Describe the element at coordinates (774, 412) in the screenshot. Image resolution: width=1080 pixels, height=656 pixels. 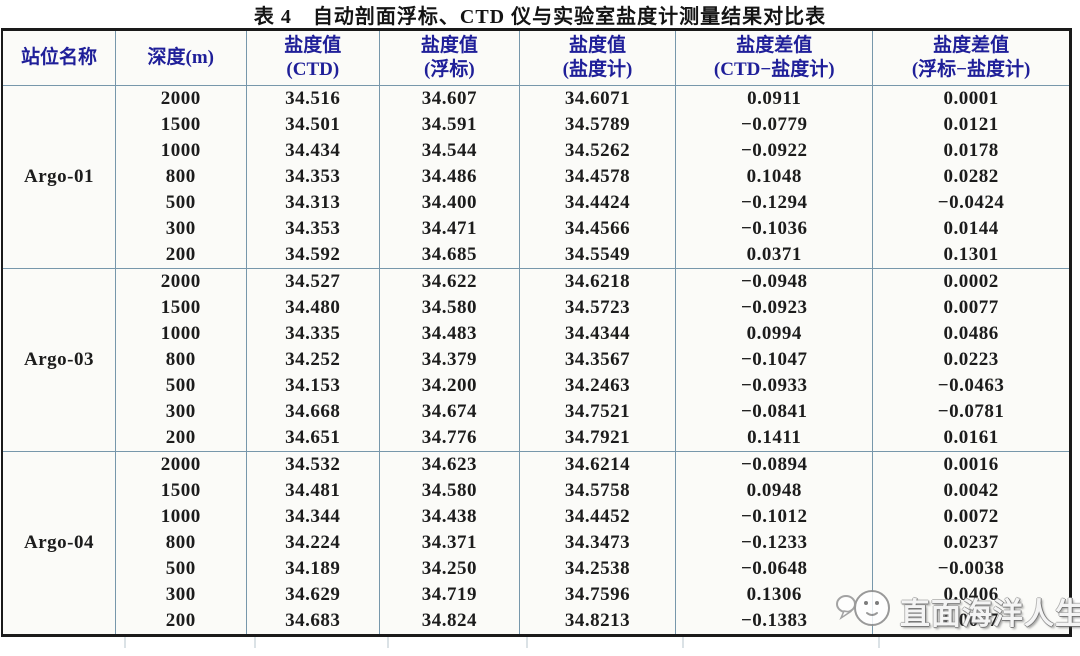
I see `cell-diff-ctd-salinometer: −0.0841` at that location.